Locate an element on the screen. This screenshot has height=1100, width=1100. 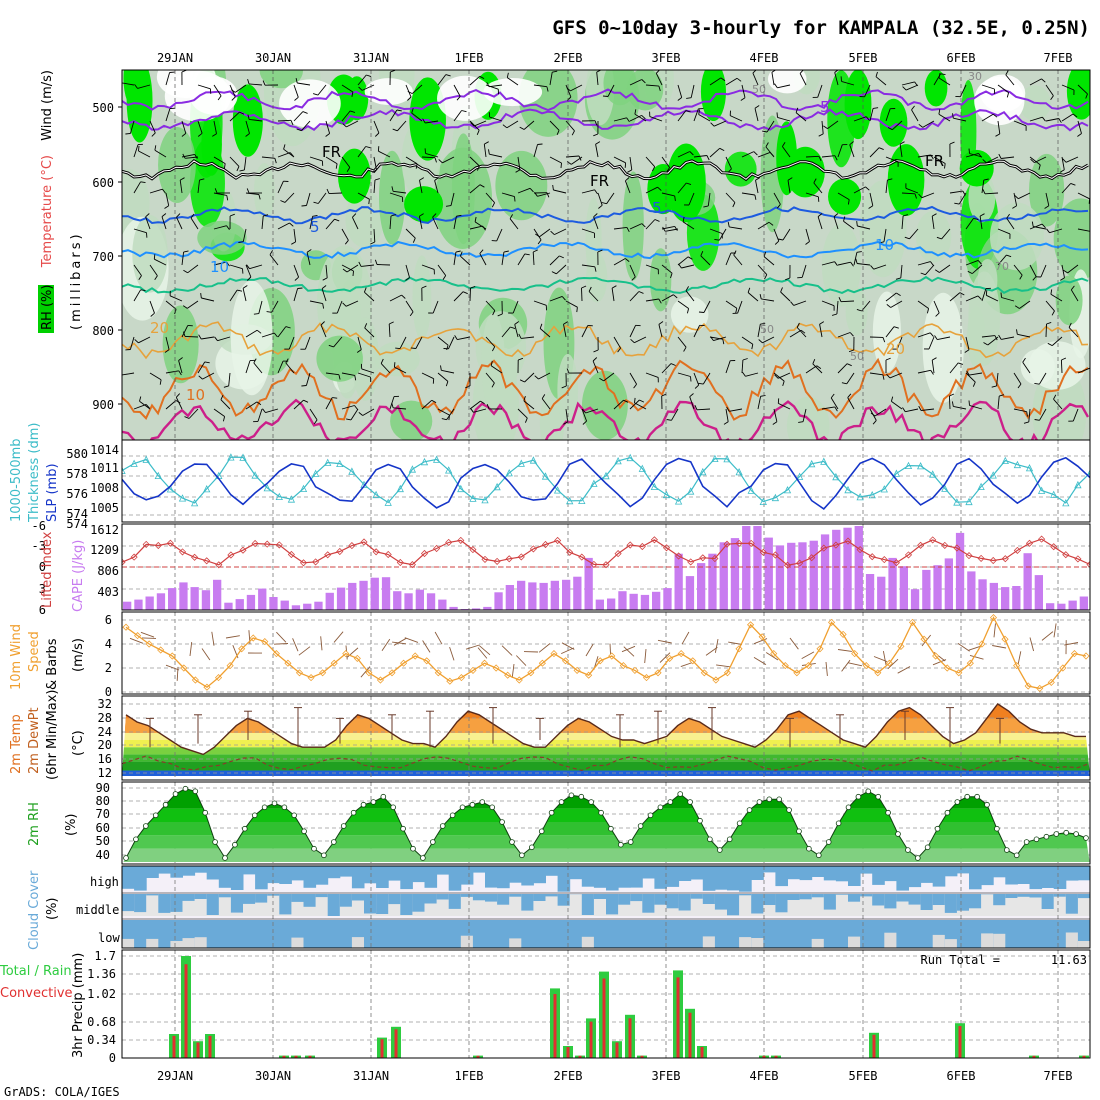
top-date-label: 31JAN is located at coordinates (371, 58).